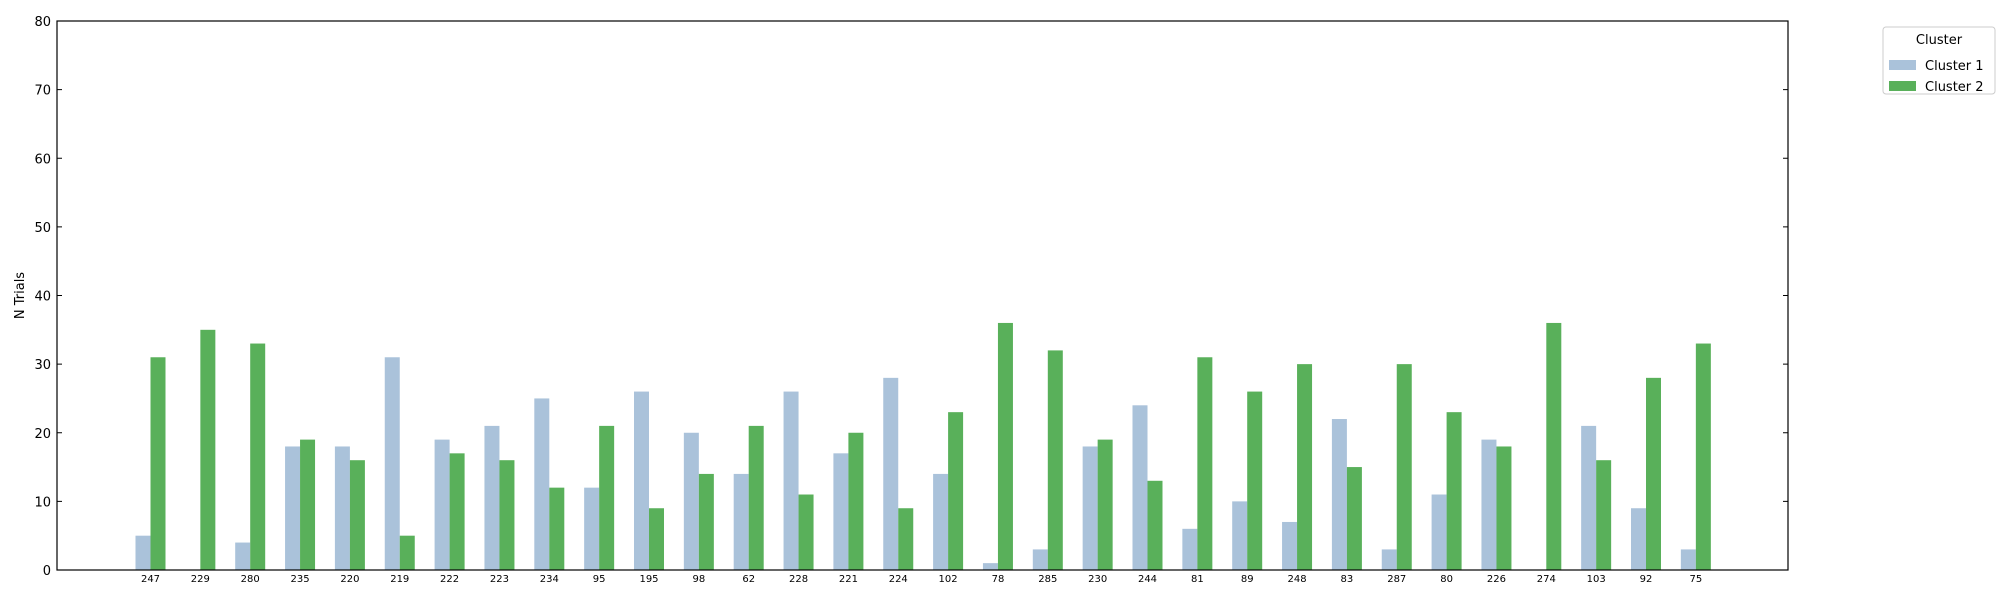 The height and width of the screenshot is (600, 2000). What do you see at coordinates (300, 579) in the screenshot?
I see `x-tick-label: 235` at bounding box center [300, 579].